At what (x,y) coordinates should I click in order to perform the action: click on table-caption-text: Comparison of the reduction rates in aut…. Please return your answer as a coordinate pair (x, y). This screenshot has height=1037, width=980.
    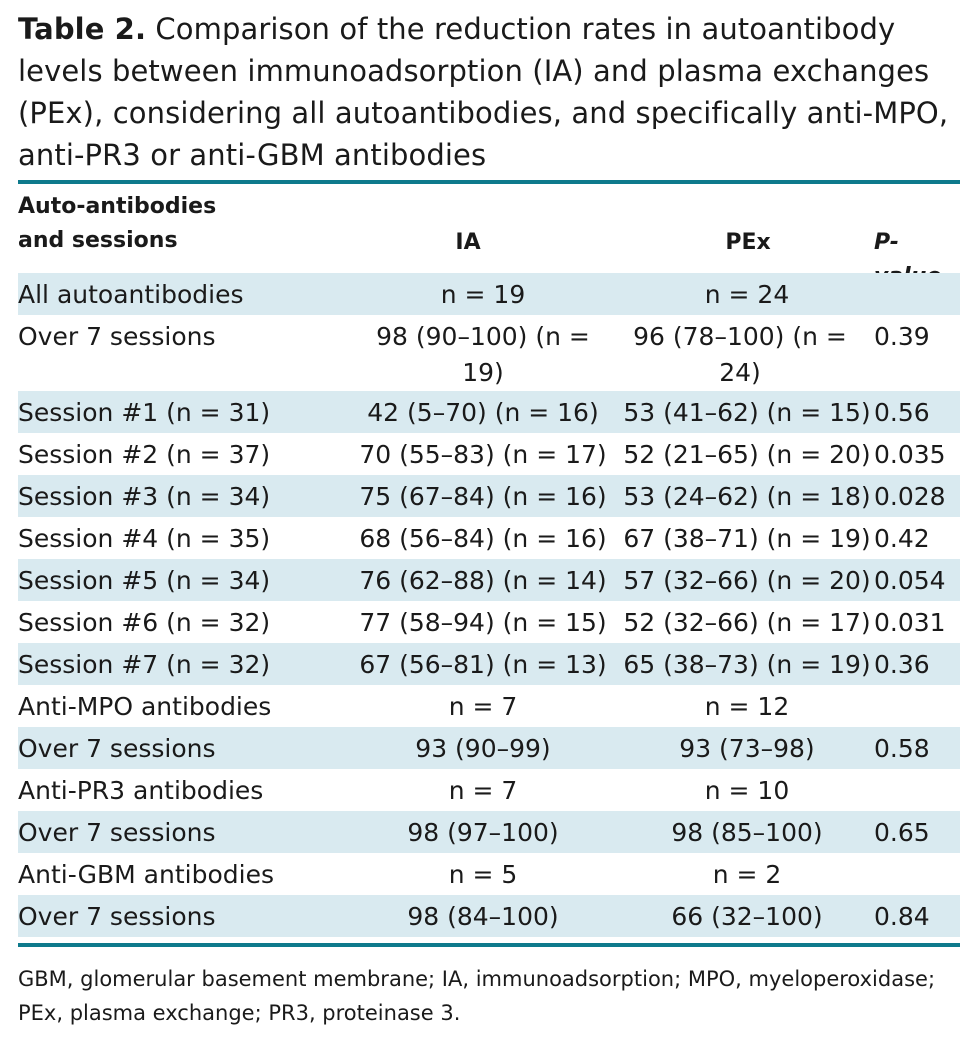
    Looking at the image, I should click on (483, 92).